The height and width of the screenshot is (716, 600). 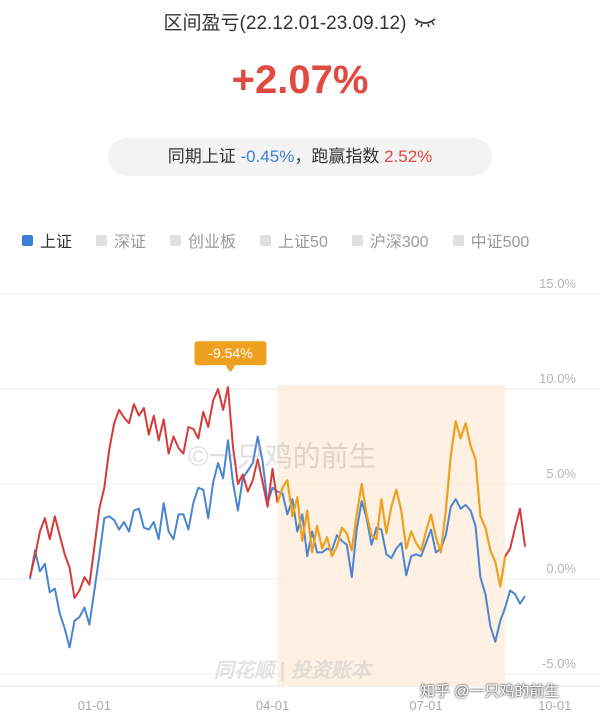 I want to click on y-tick-label: 5.0%, so click(x=561, y=473).